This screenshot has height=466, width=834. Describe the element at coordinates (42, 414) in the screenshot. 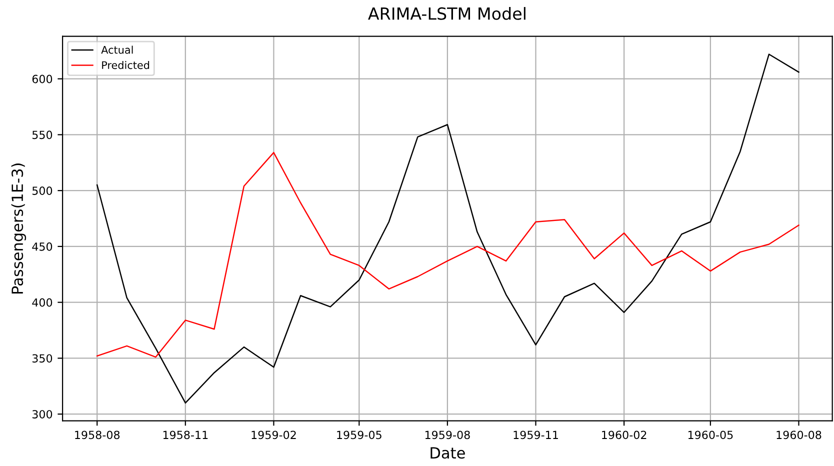

I see `y-tick-label: 300` at that location.